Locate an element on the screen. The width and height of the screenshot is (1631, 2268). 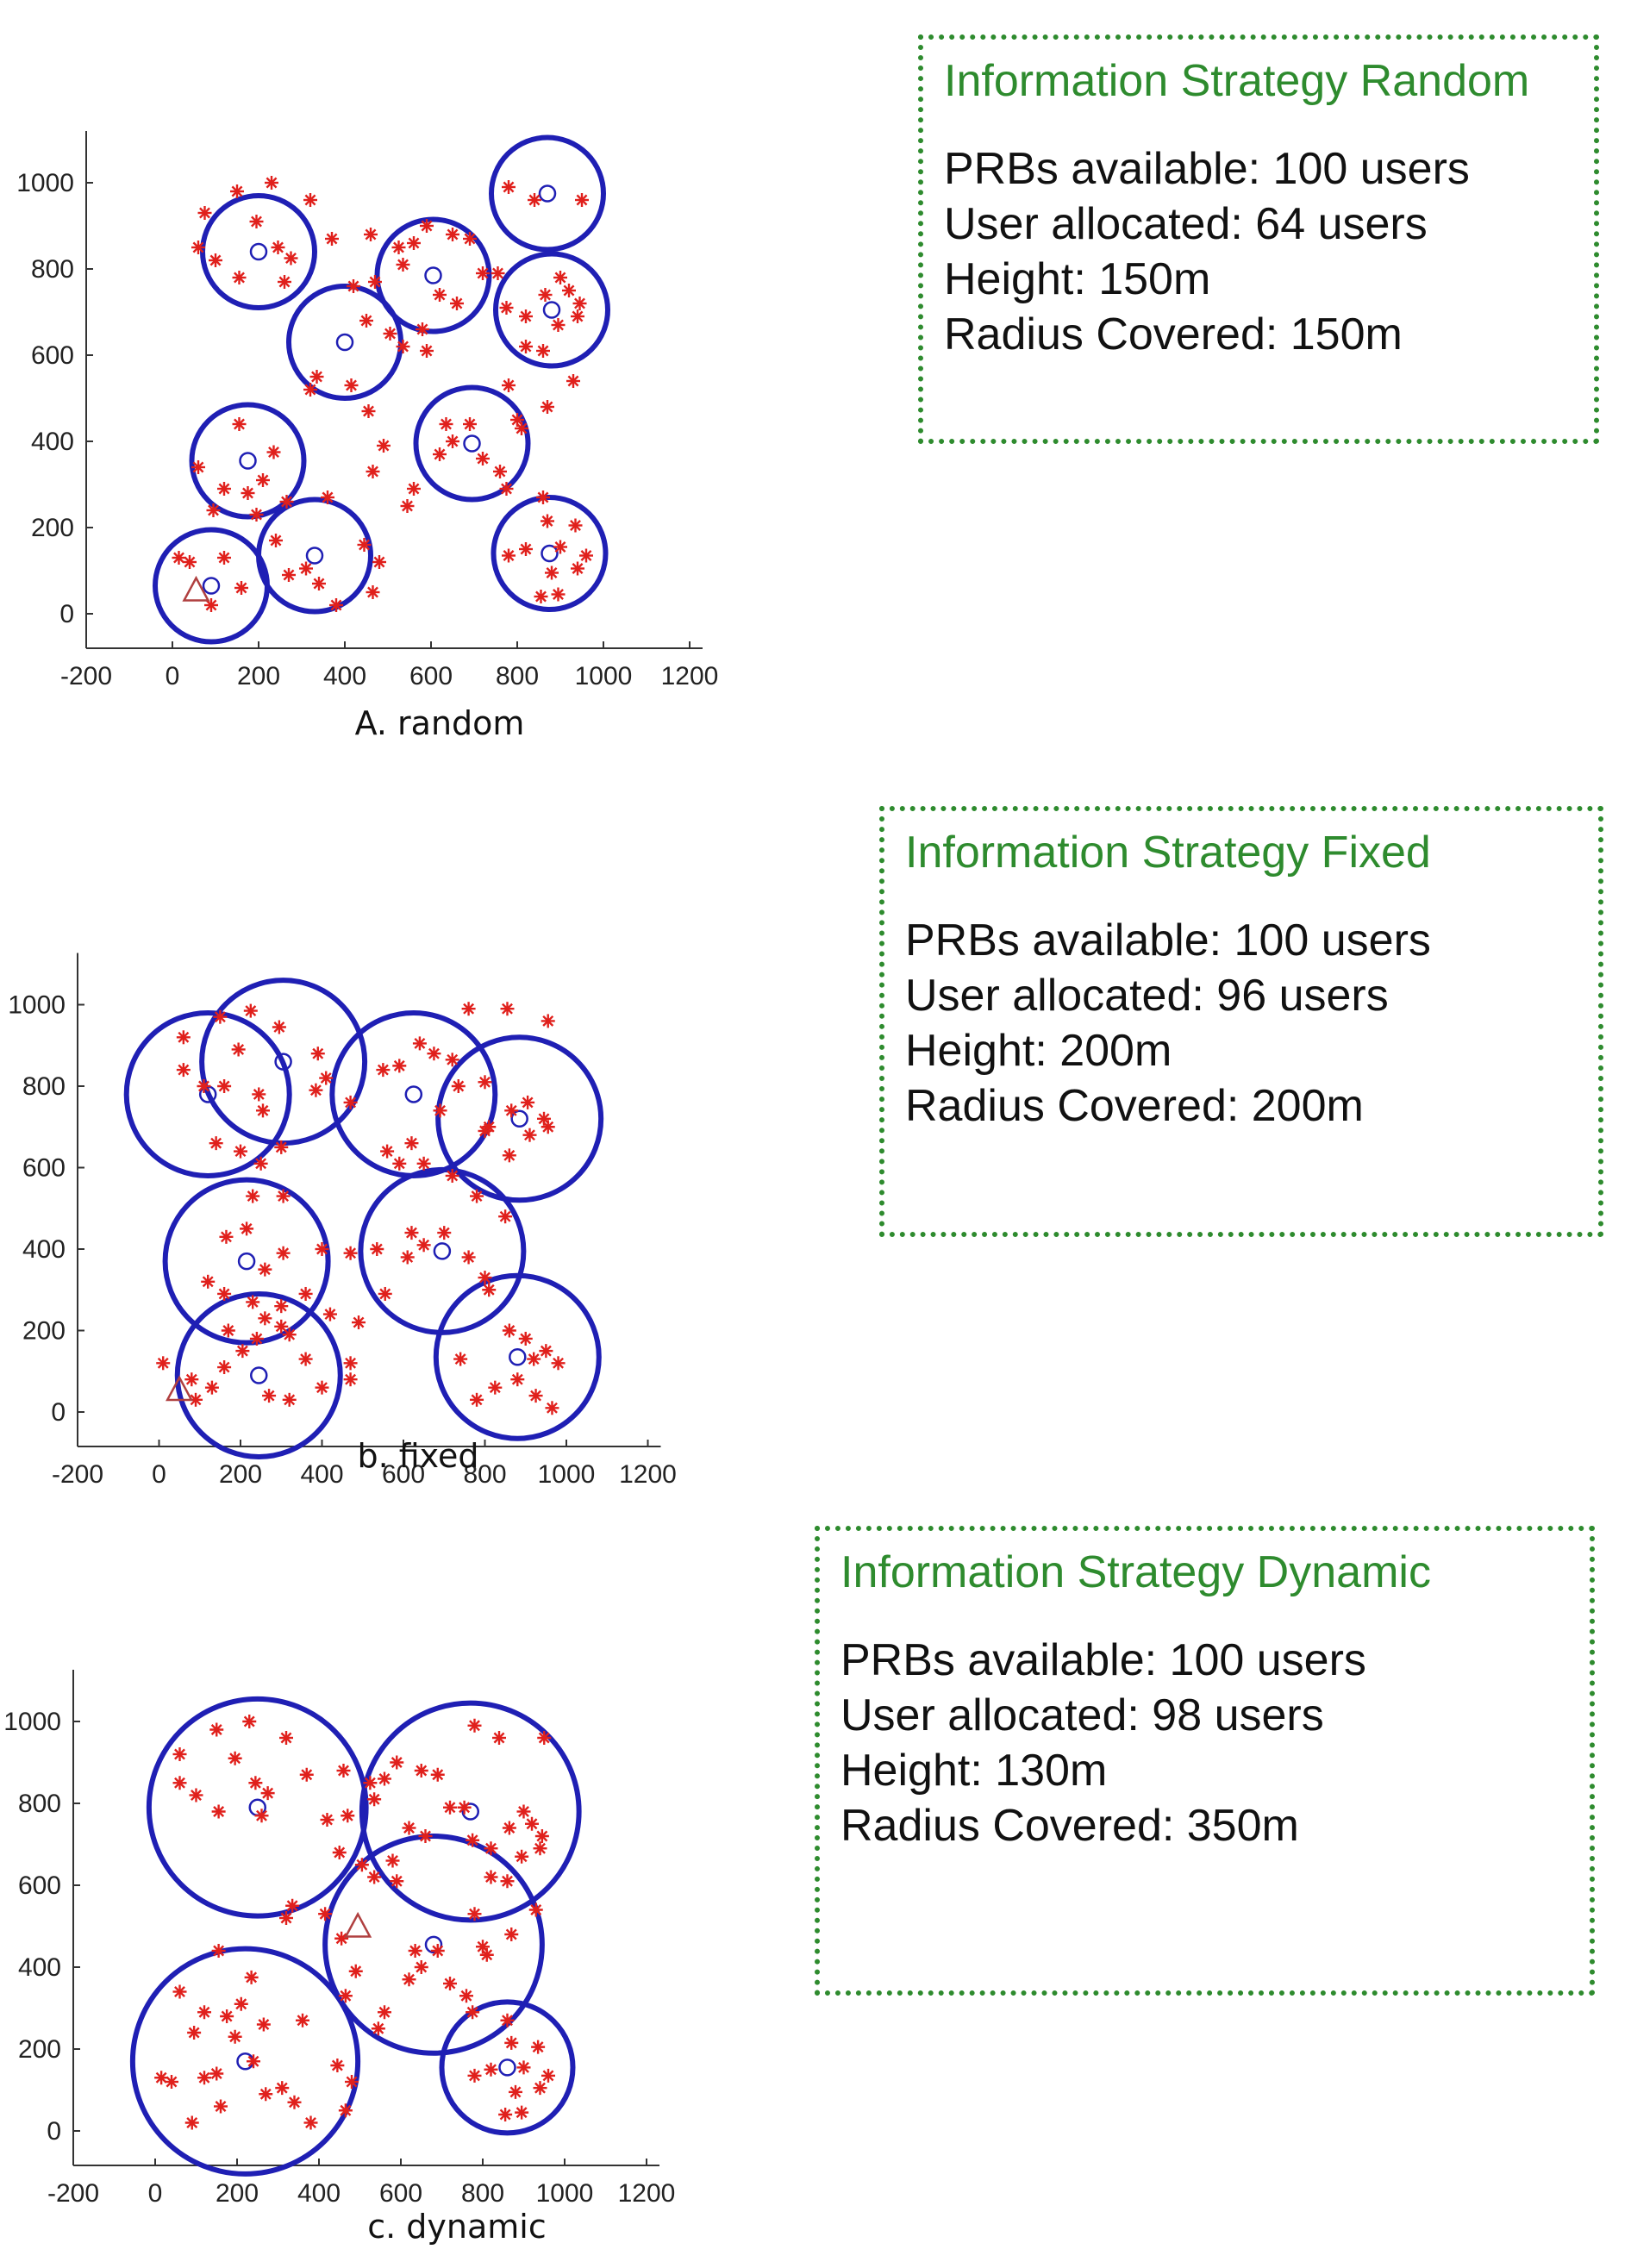
x-tick-label: 0 is located at coordinates (155, 2193).